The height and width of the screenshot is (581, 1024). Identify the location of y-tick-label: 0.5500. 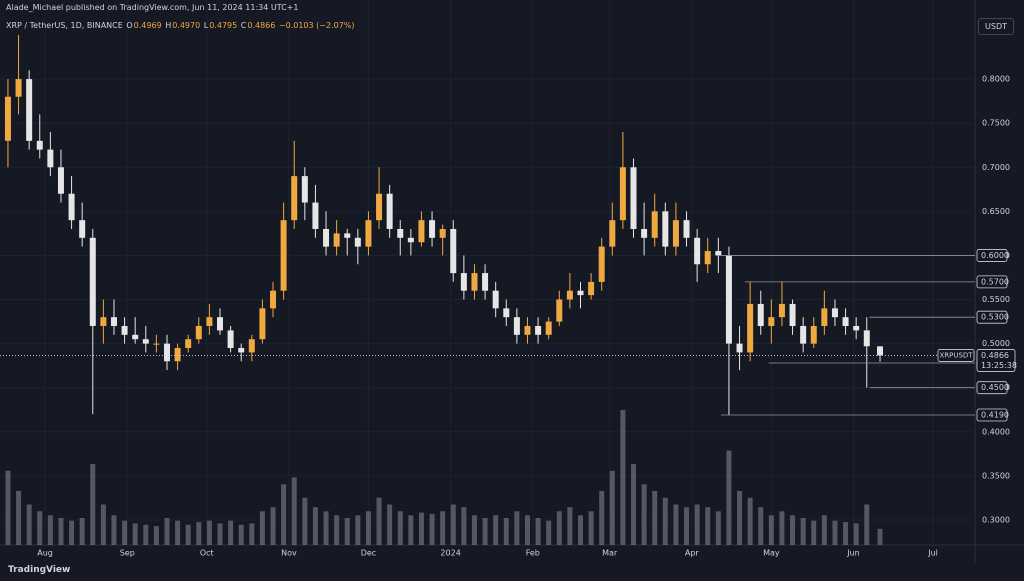
(996, 299).